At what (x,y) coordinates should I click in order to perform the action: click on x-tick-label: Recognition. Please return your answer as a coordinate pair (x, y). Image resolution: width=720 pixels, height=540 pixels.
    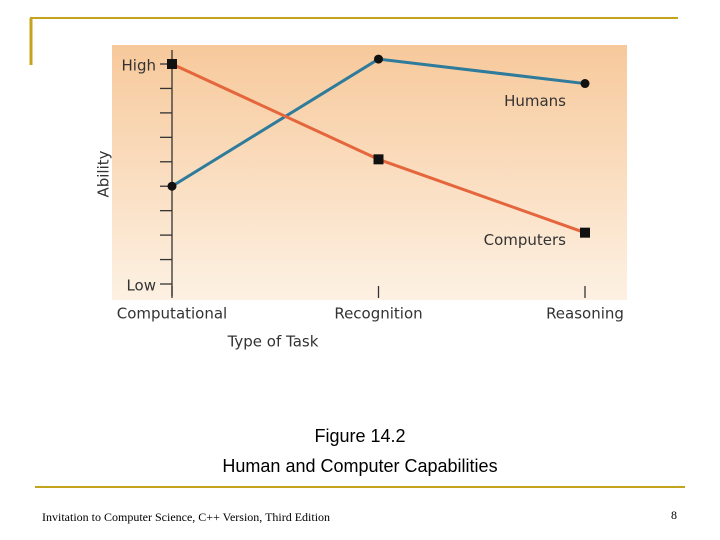
    Looking at the image, I should click on (378, 314).